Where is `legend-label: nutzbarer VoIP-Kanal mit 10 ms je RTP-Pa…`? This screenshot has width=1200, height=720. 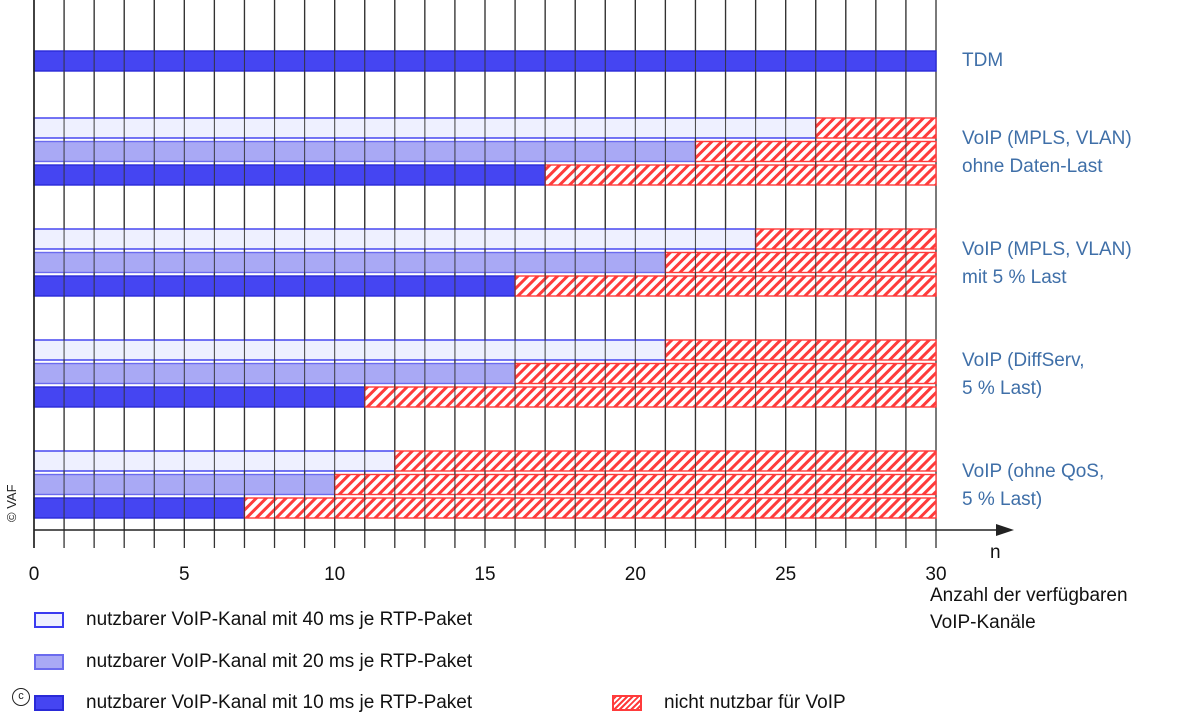 legend-label: nutzbarer VoIP-Kanal mit 10 ms je RTP-Pa… is located at coordinates (279, 702).